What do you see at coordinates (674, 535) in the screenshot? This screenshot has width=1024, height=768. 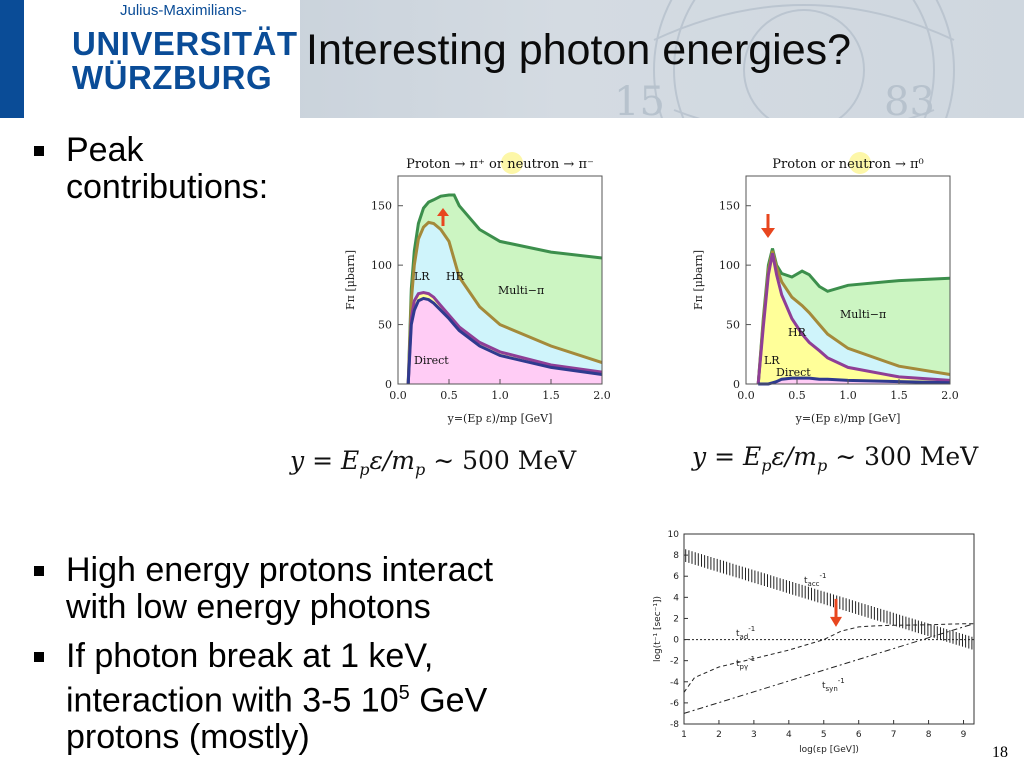 I see `y-tick-label: 10` at bounding box center [674, 535].